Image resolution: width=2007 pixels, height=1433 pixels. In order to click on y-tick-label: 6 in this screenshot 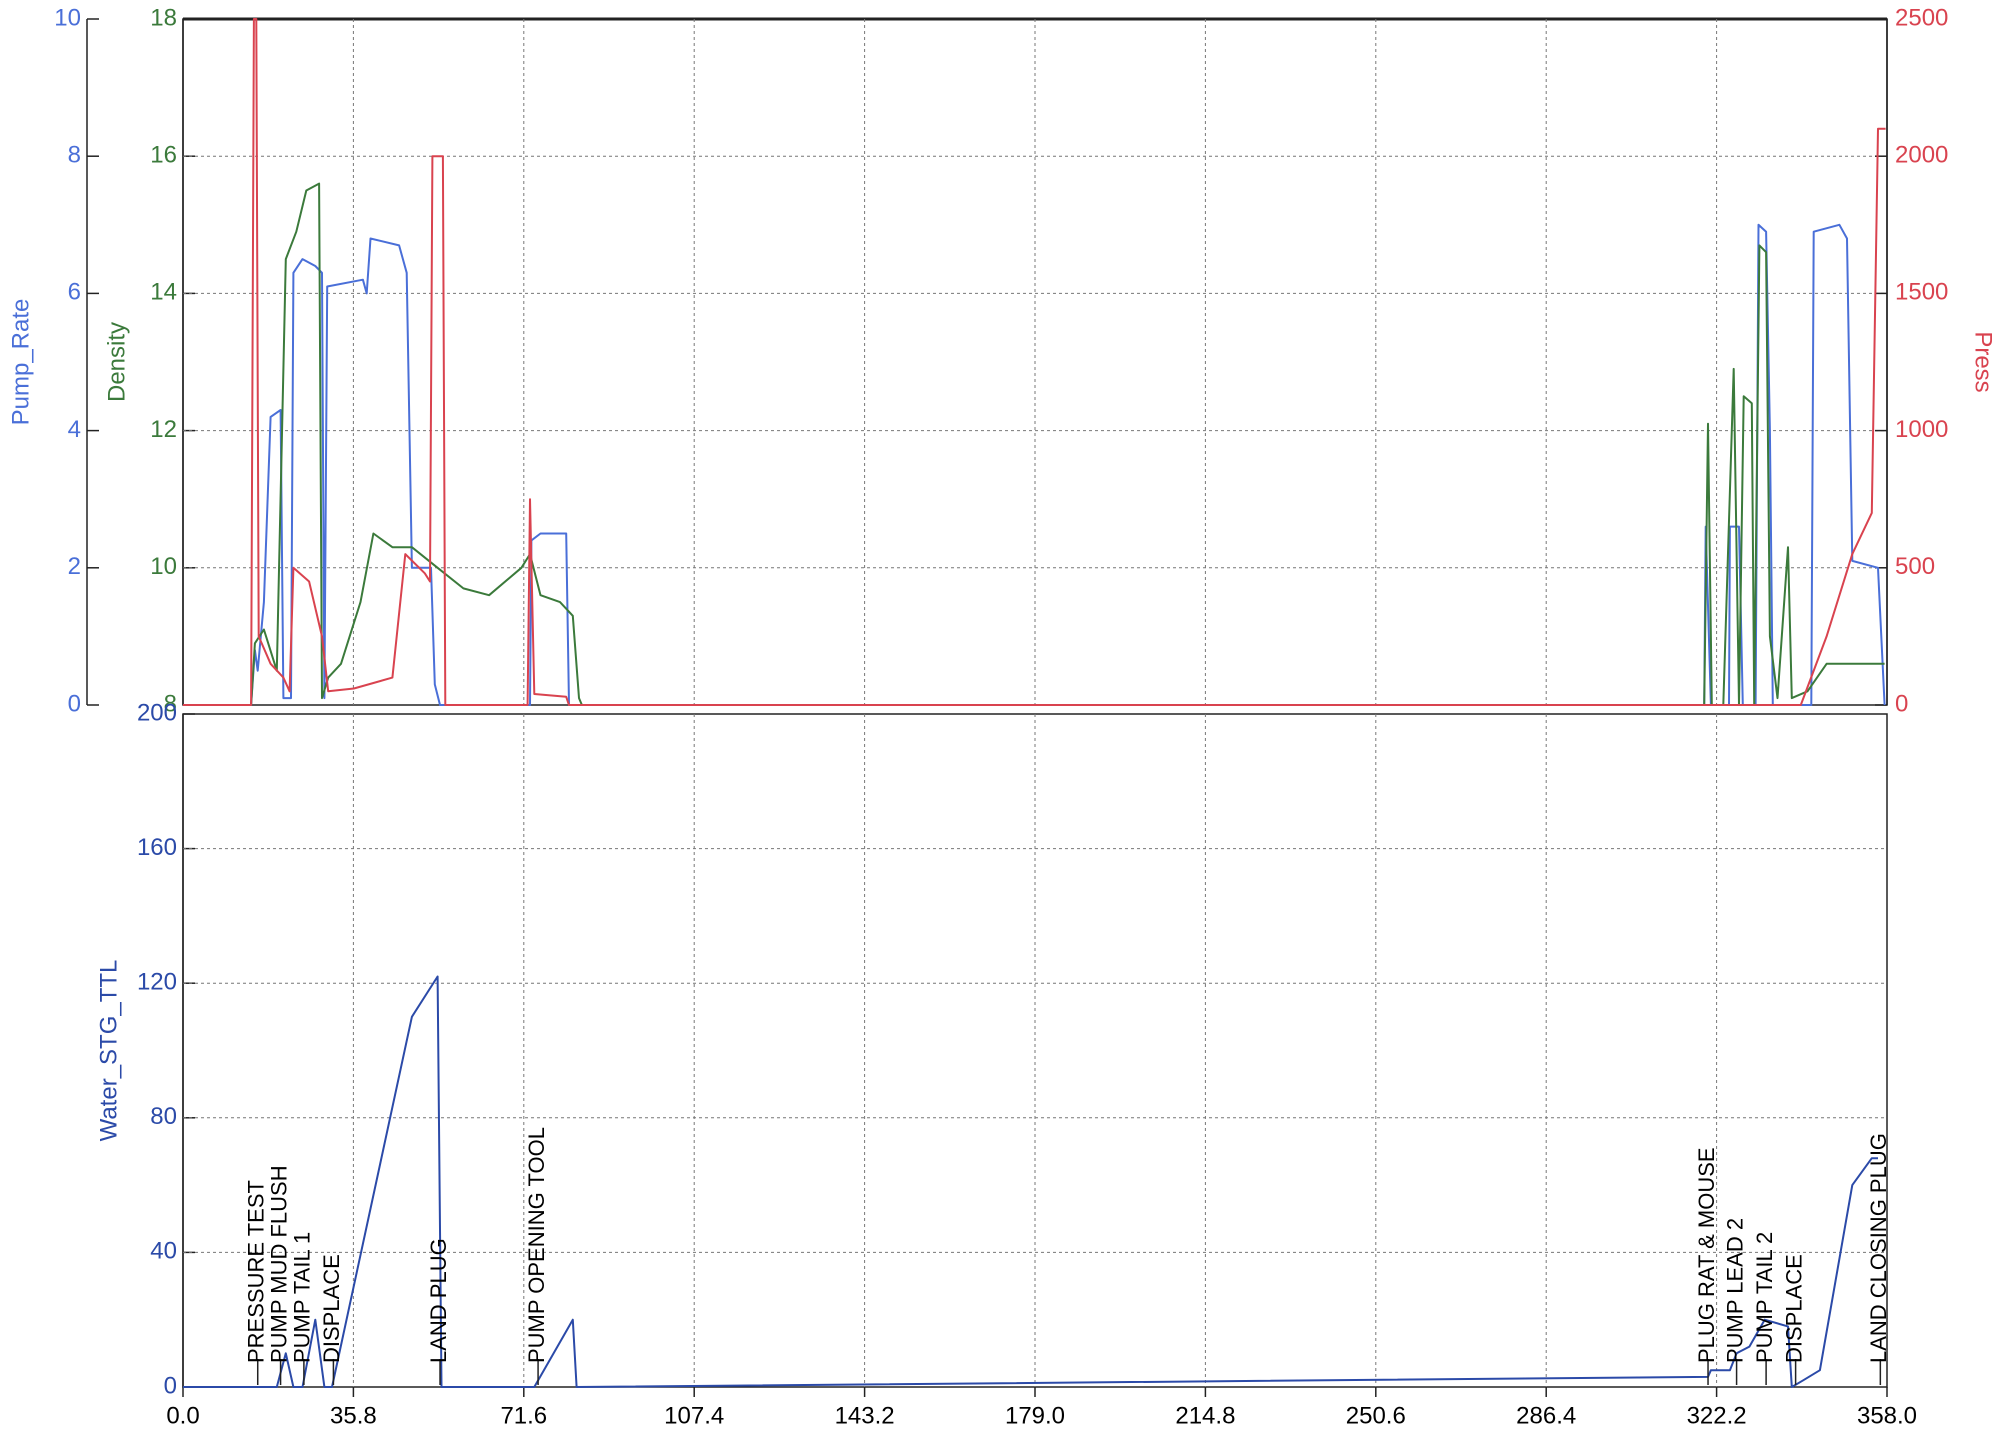, I will do `click(74, 292)`.